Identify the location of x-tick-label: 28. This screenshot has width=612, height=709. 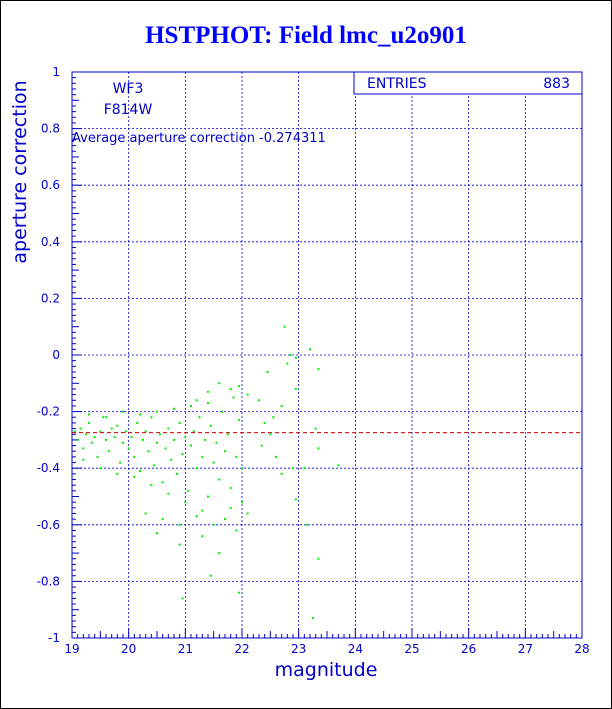
(581, 649).